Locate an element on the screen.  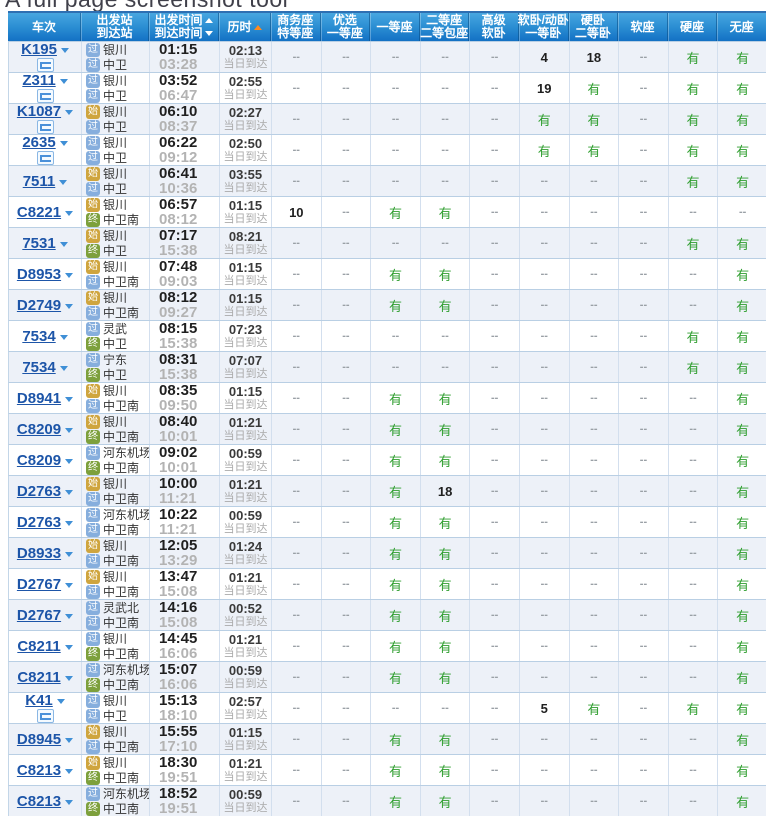
seat-availability-value: 5 is located at coordinates (544, 708).